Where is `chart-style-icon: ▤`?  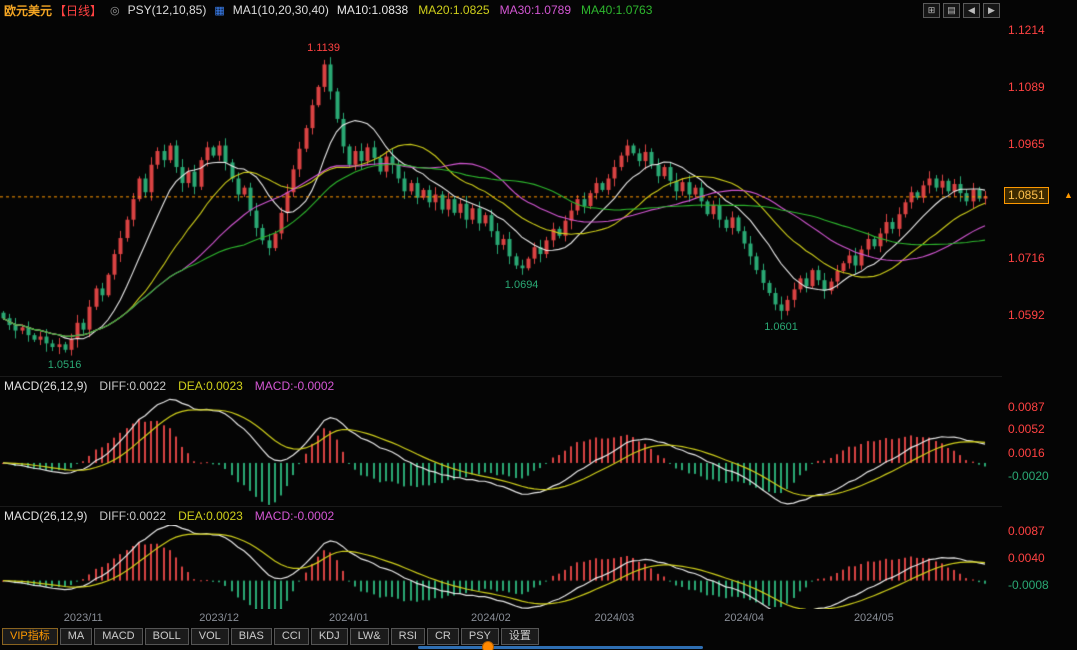
chart-style-icon: ▤ is located at coordinates (951, 10).